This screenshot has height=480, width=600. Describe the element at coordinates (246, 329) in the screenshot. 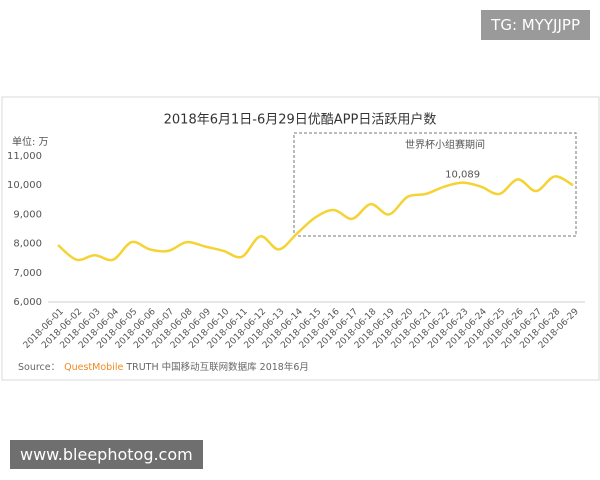

I see `x-tick-label: 2018-06-12` at that location.